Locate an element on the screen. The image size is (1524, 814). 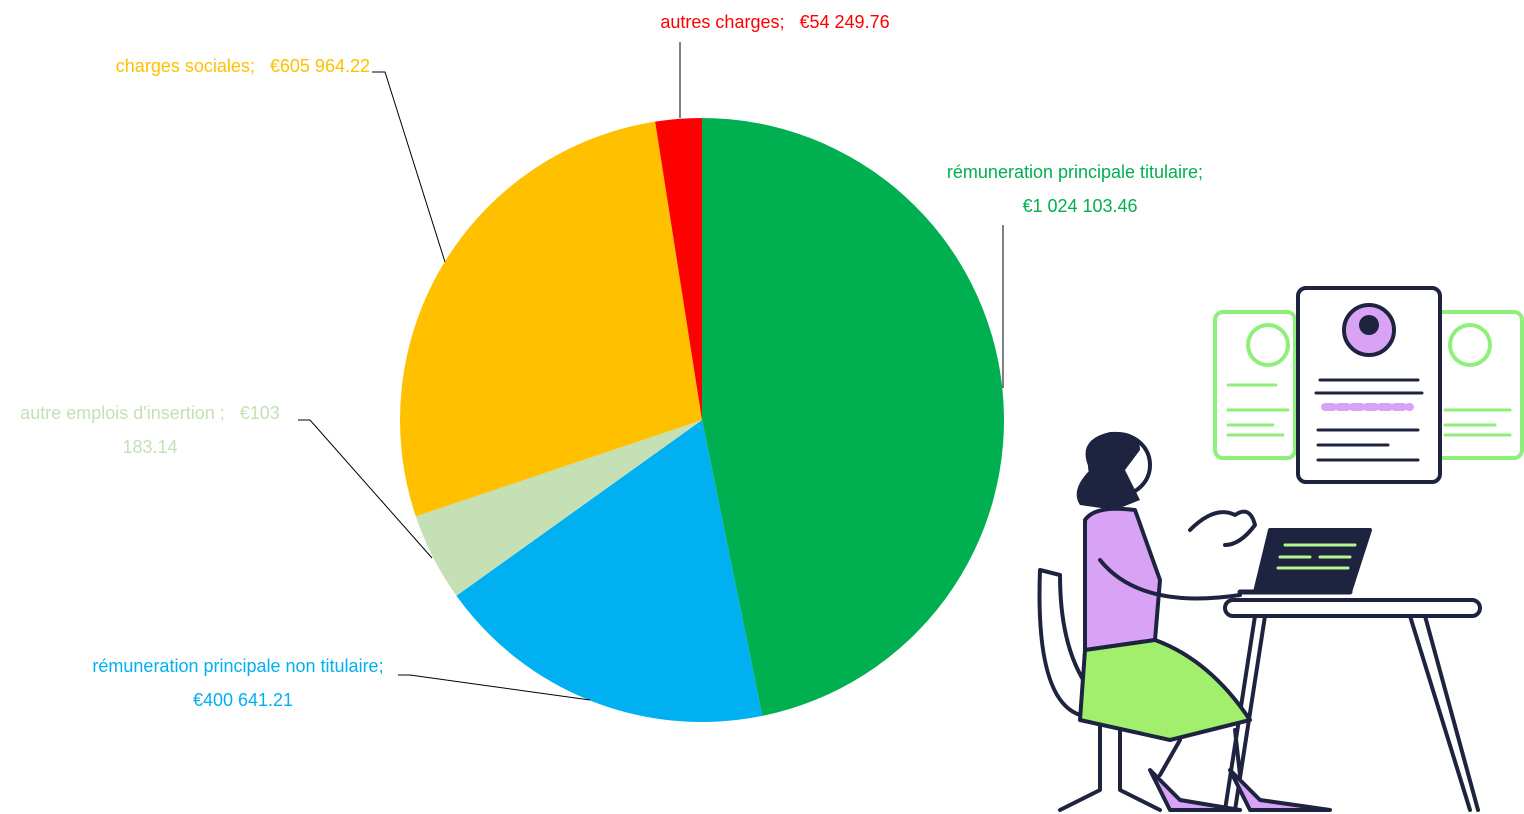
category-label: autre emplois d'insertion ; is located at coordinates (122, 413).